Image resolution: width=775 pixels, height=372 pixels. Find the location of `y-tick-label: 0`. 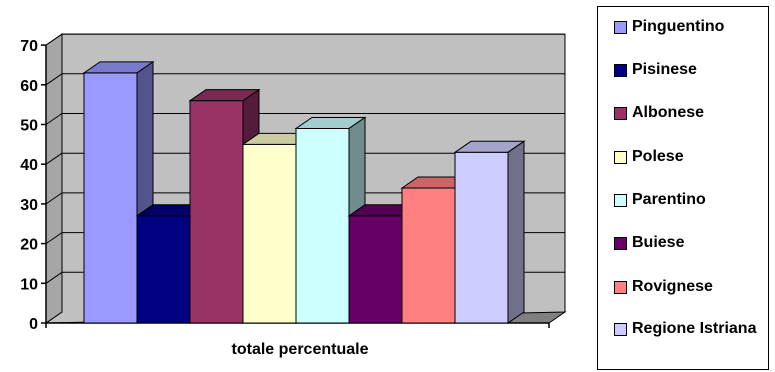

y-tick-label: 0 is located at coordinates (33, 324).